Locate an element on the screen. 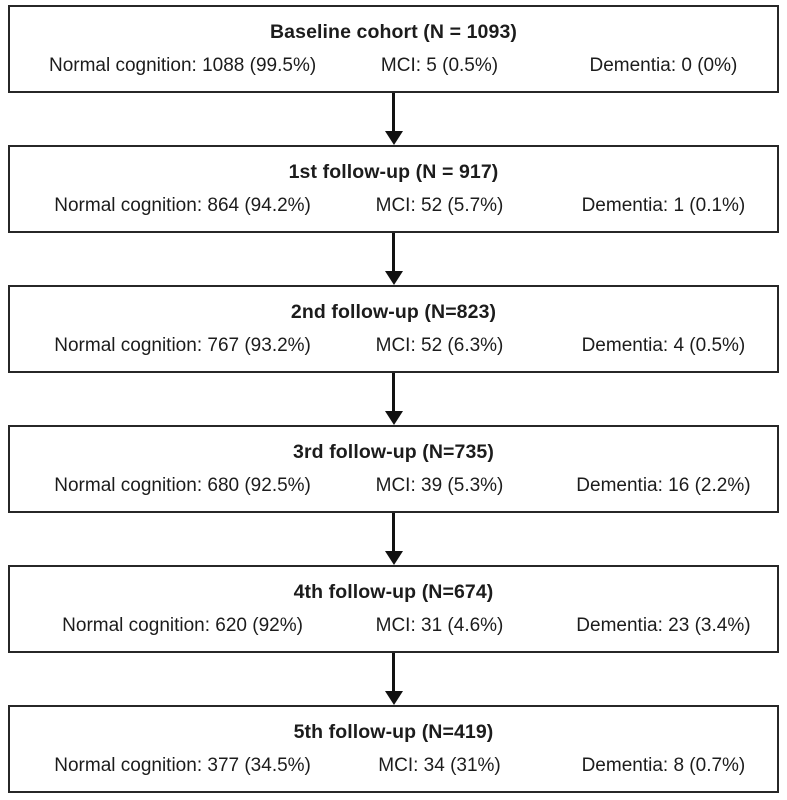  mci-value: MCI: 5 (0.5%) is located at coordinates (439, 66).